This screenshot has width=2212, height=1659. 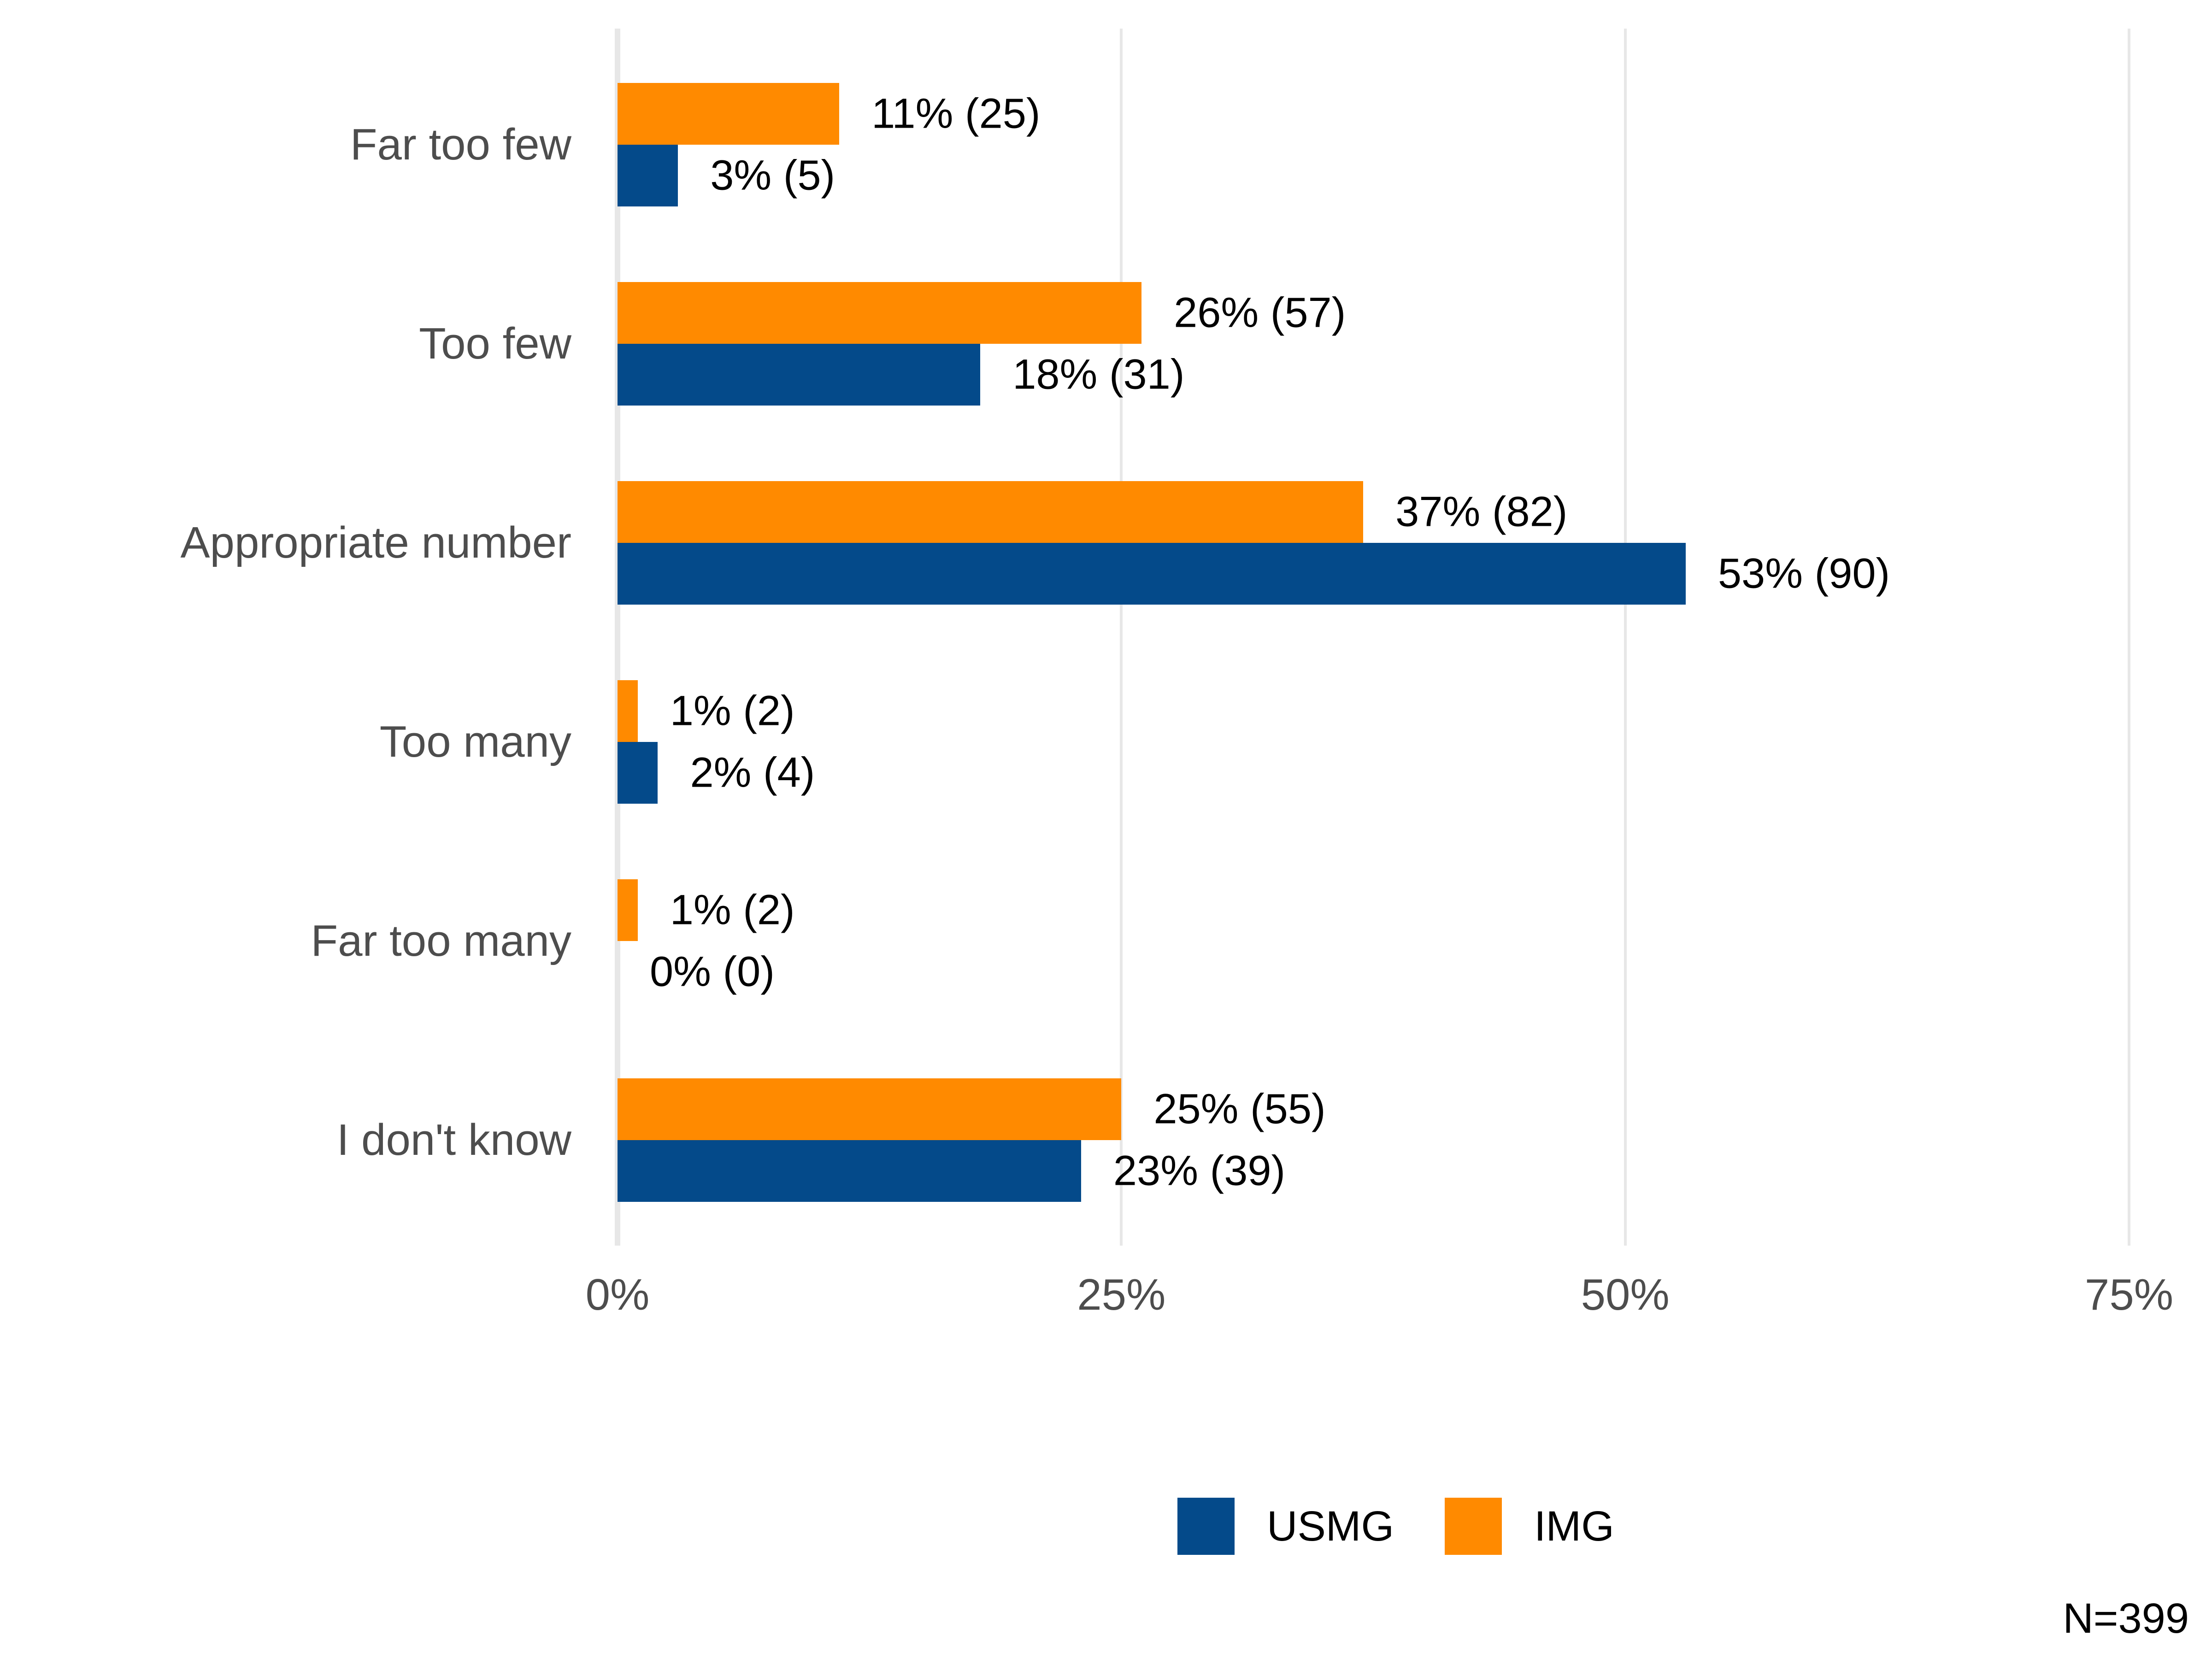 I want to click on bar-value-label: 37% (82), so click(x=1481, y=511).